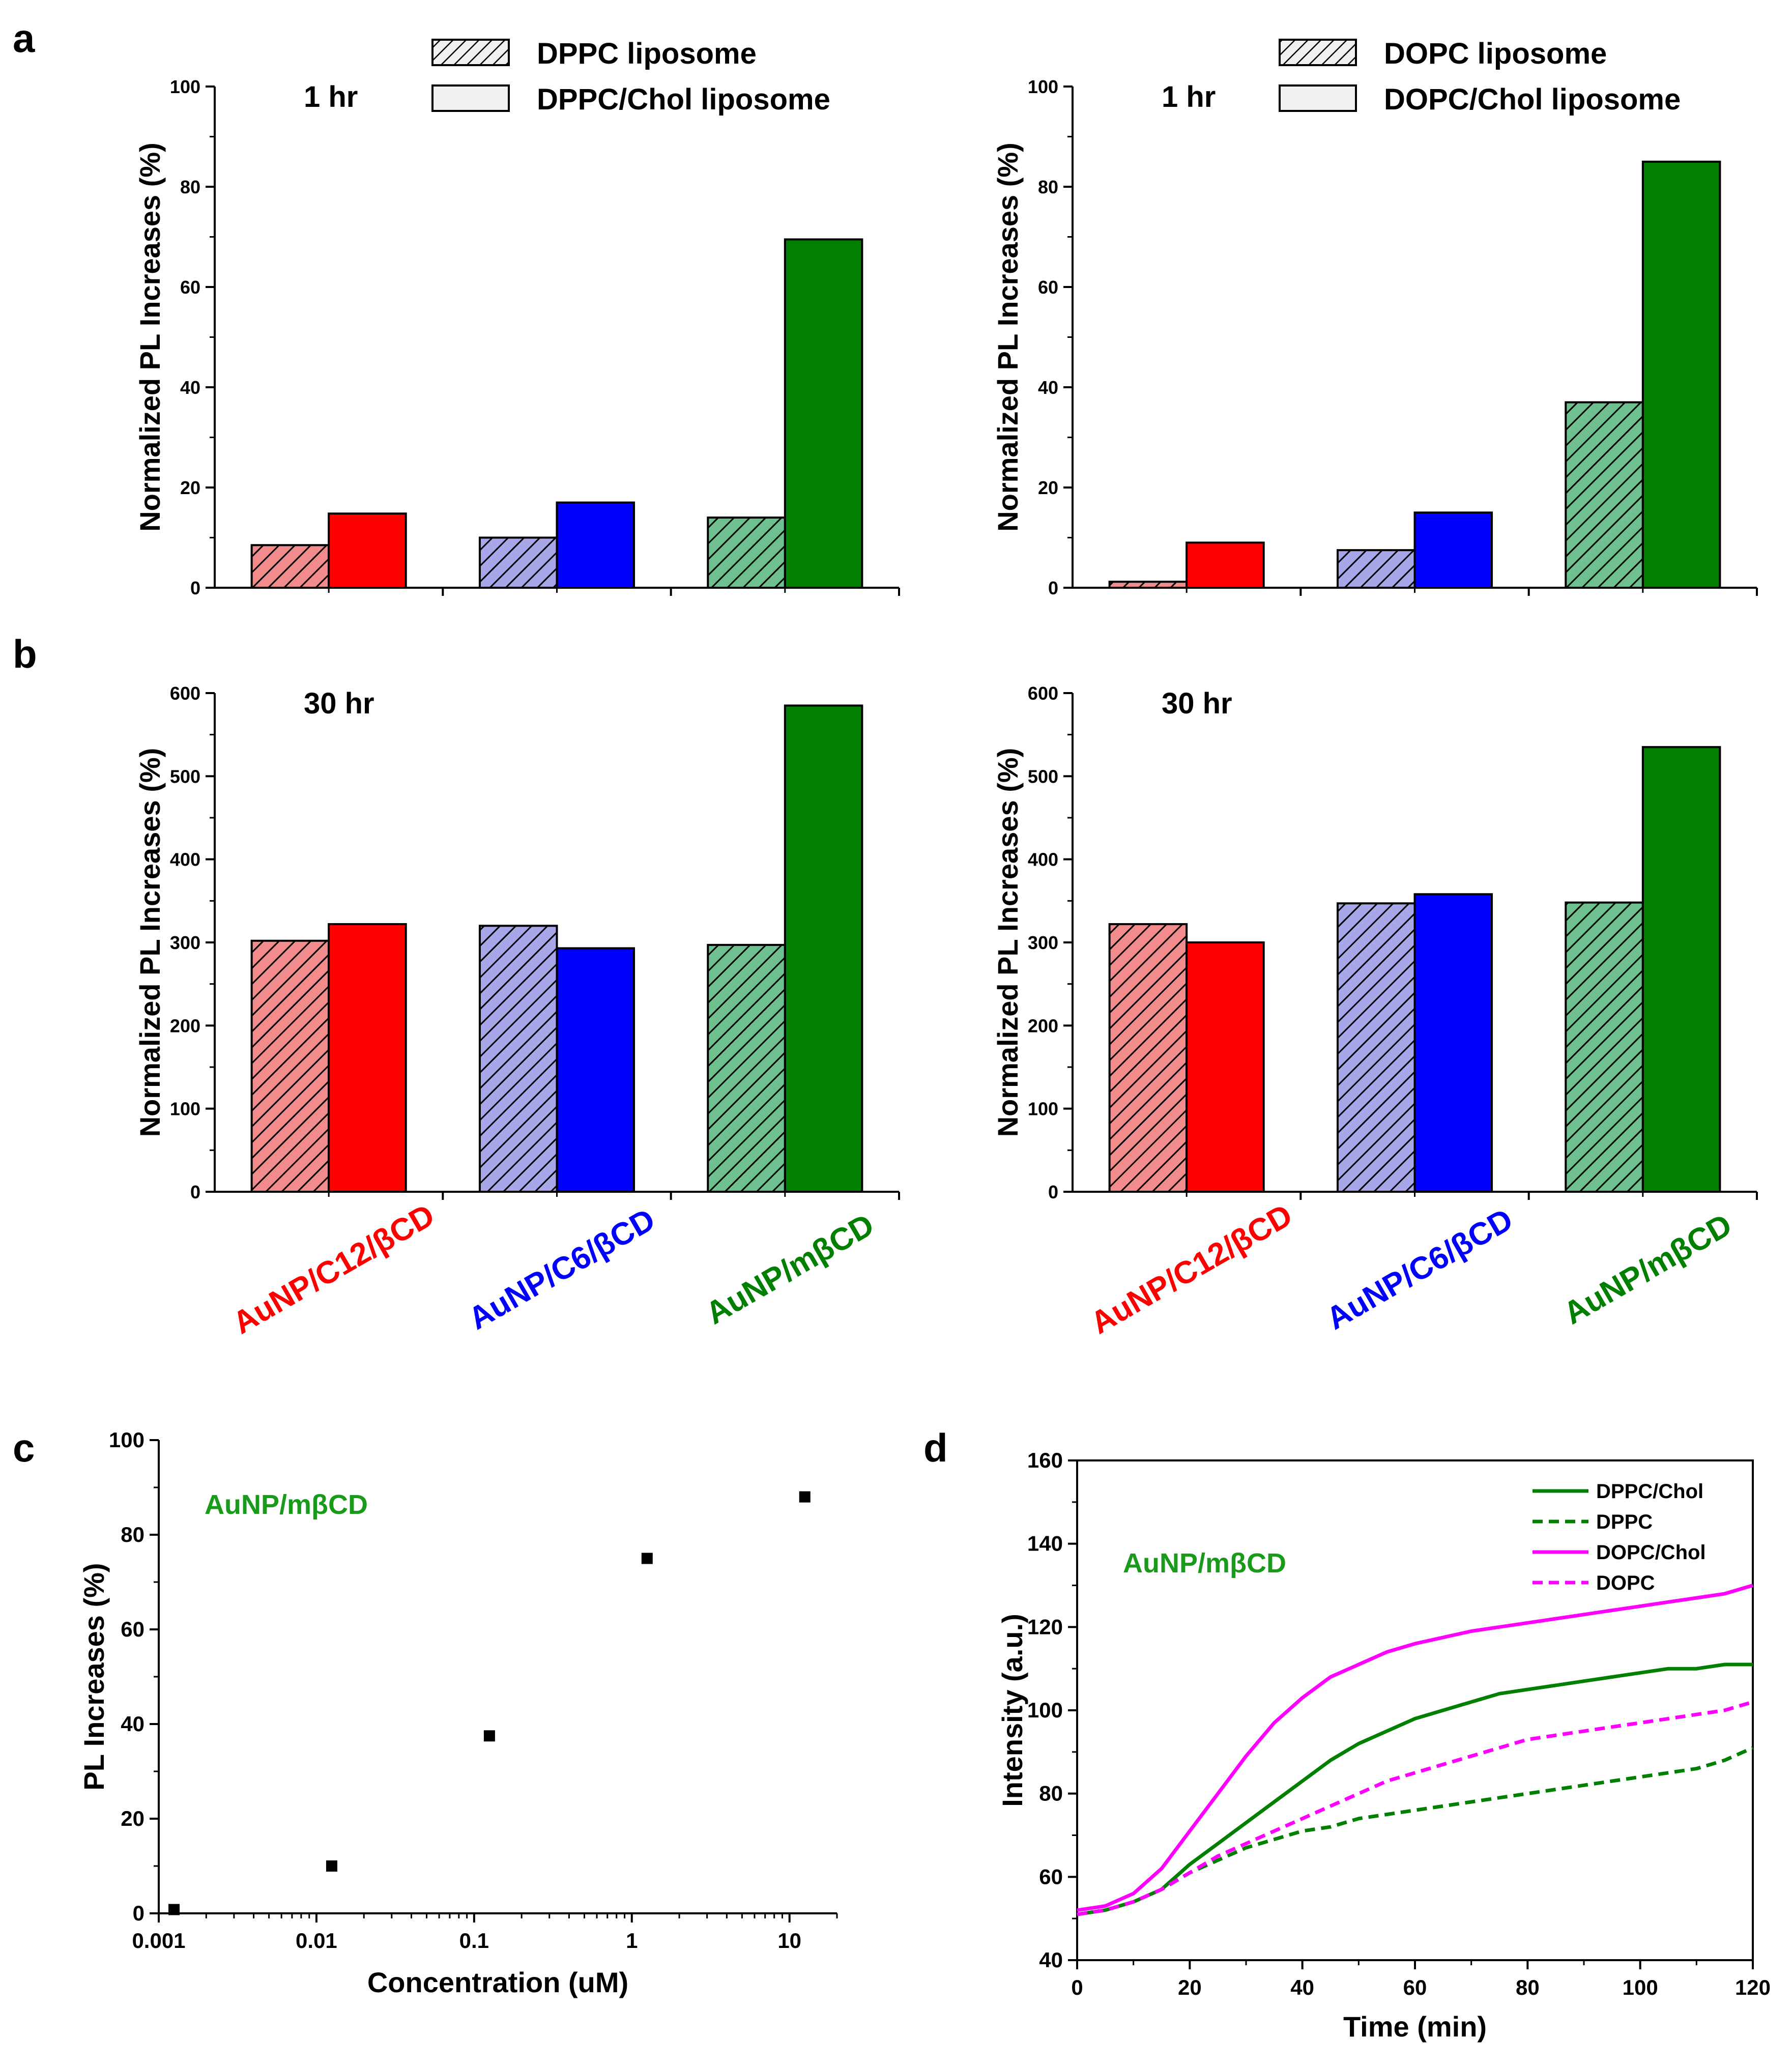 This screenshot has width=1792, height=2066. Describe the element at coordinates (1480, 76) in the screenshot. I see `legend-dopc: DOPC liposome DOPC/Chol liposome` at that location.